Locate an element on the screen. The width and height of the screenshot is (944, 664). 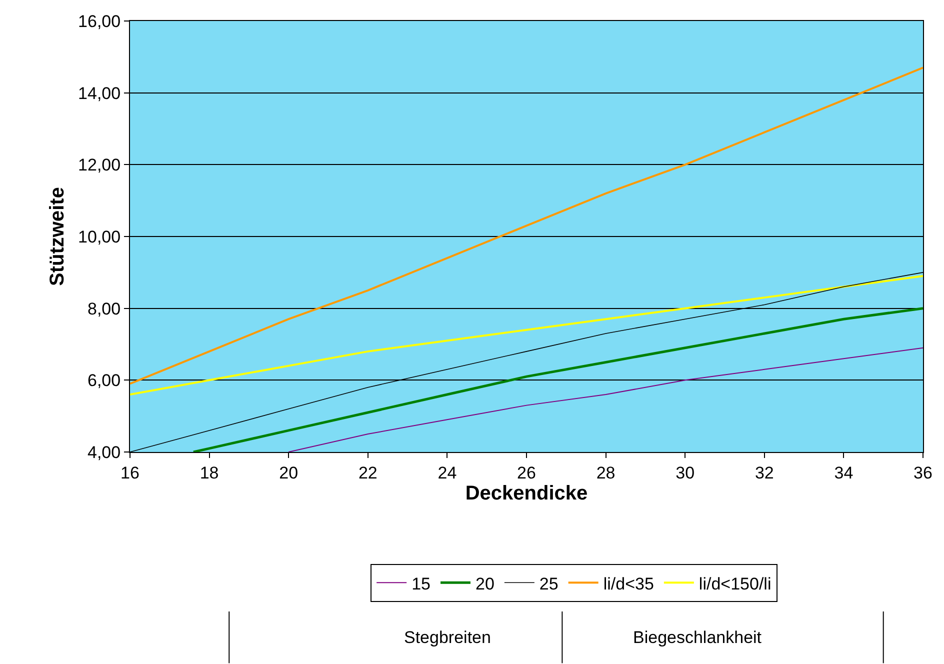
y-tick-label: 14,00 is located at coordinates (99, 93).